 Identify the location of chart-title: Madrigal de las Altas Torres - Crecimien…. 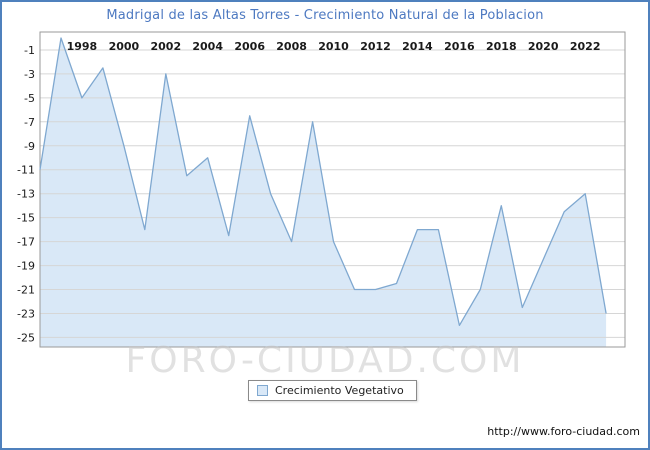
(325, 15).